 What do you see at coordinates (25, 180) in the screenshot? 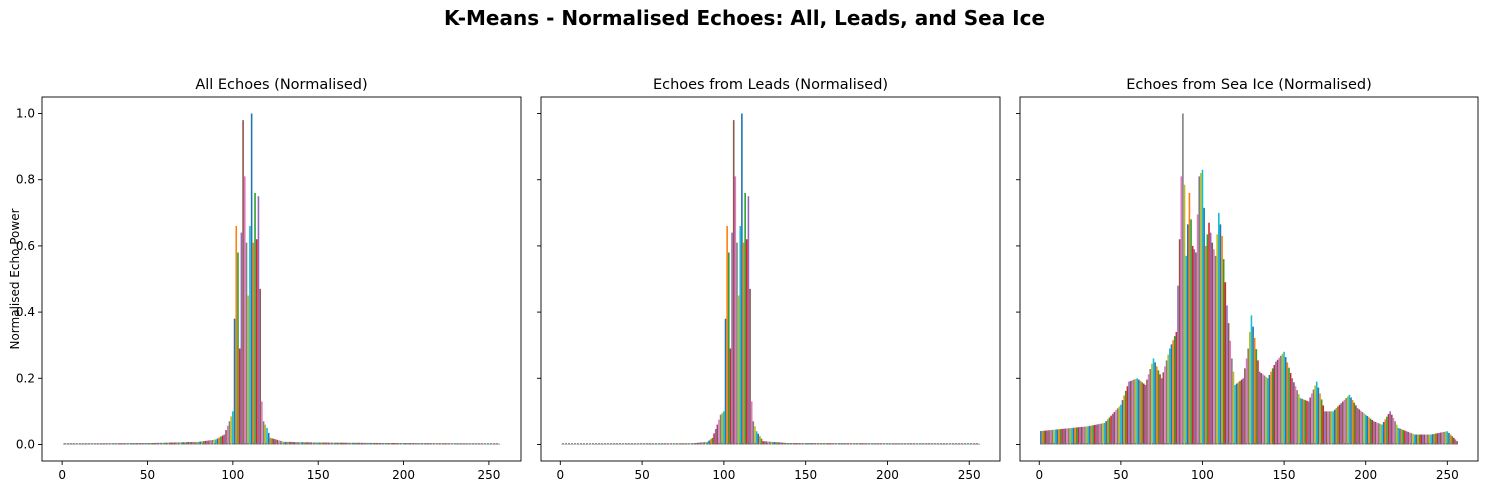
I see `y-tick-label: 0.8` at bounding box center [25, 180].